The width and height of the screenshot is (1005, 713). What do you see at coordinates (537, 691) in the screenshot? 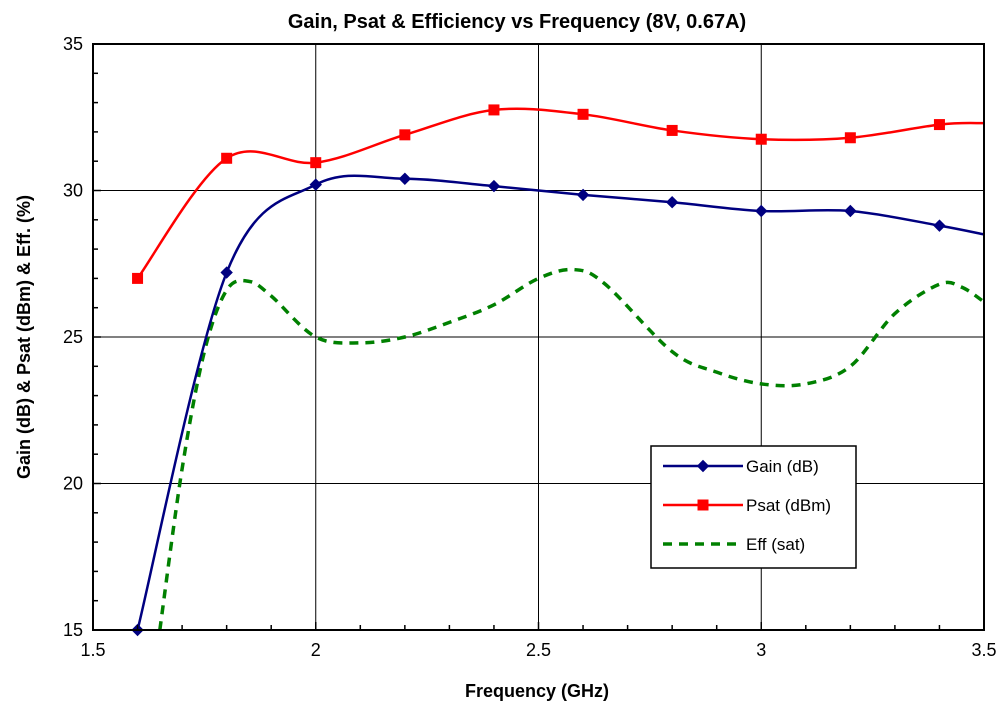
I see `x-axis-label: Frequency (GHz)` at bounding box center [537, 691].